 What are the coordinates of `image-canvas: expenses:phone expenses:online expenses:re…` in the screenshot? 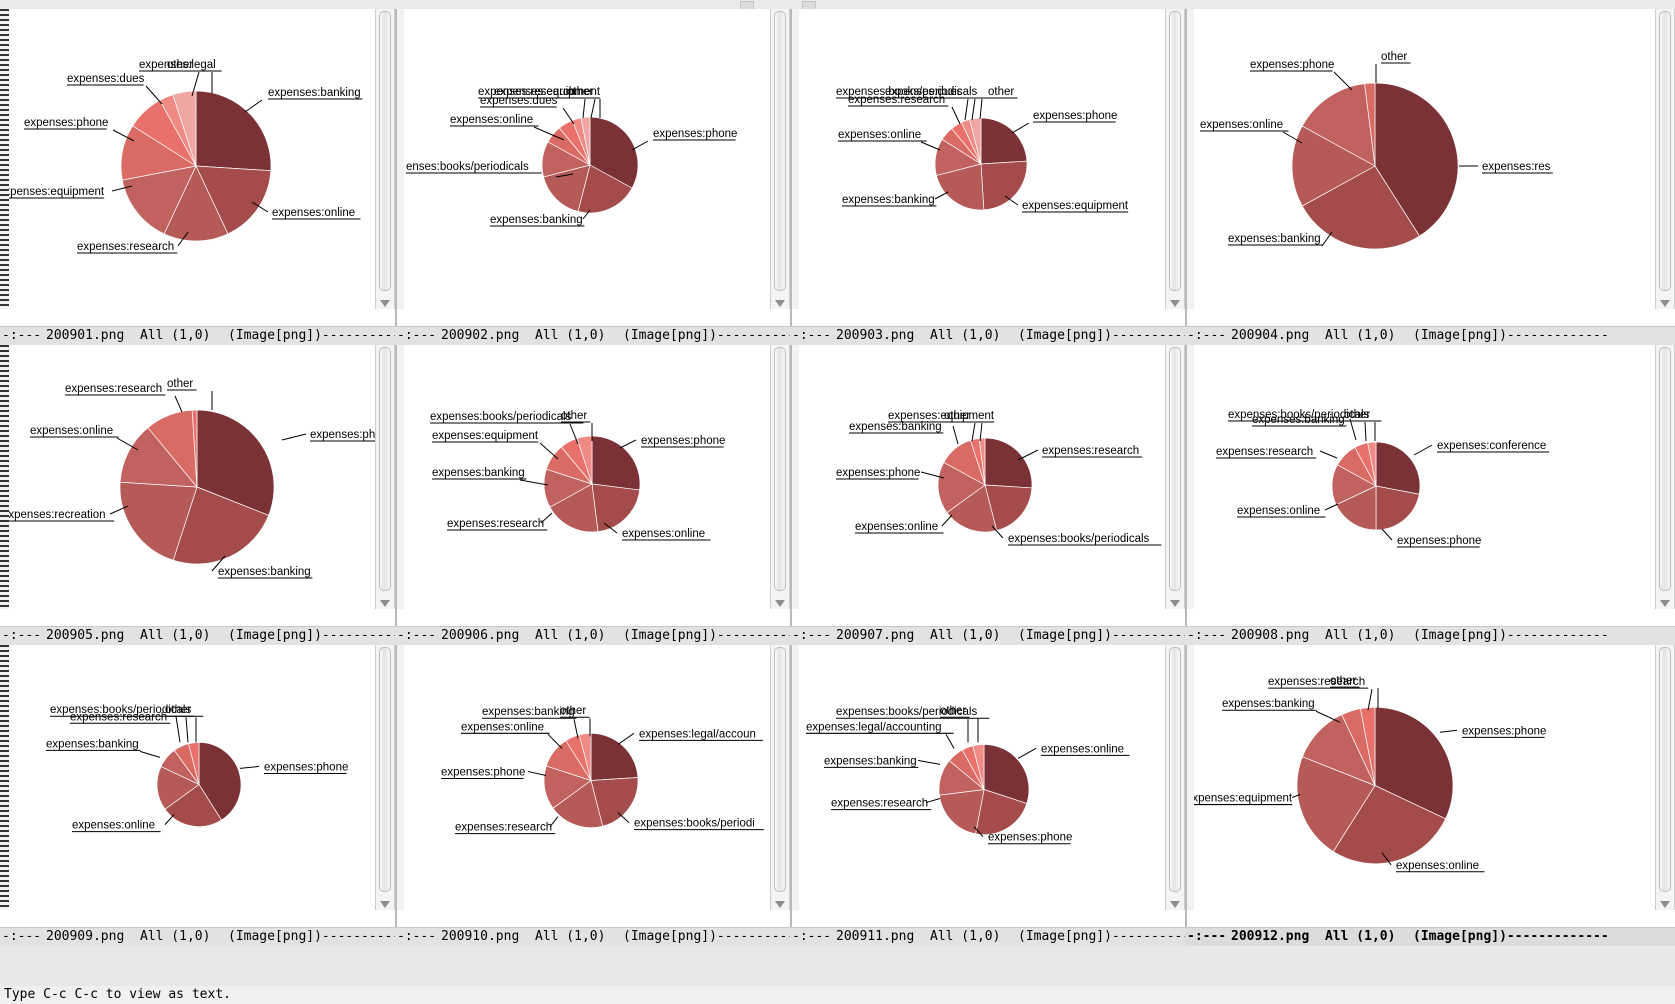 It's located at (592, 486).